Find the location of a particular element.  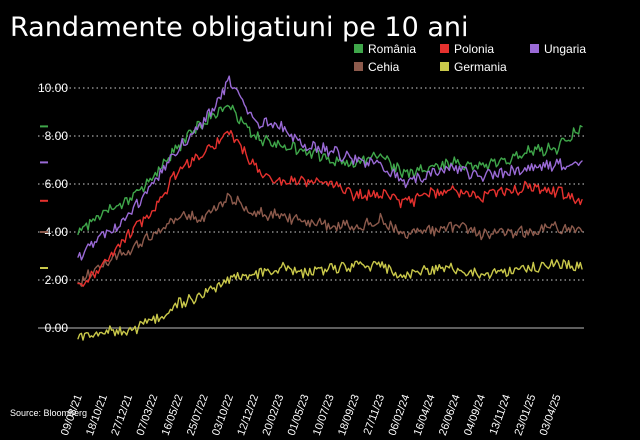

x-tick-label: 01/05/23 is located at coordinates (299, 415).